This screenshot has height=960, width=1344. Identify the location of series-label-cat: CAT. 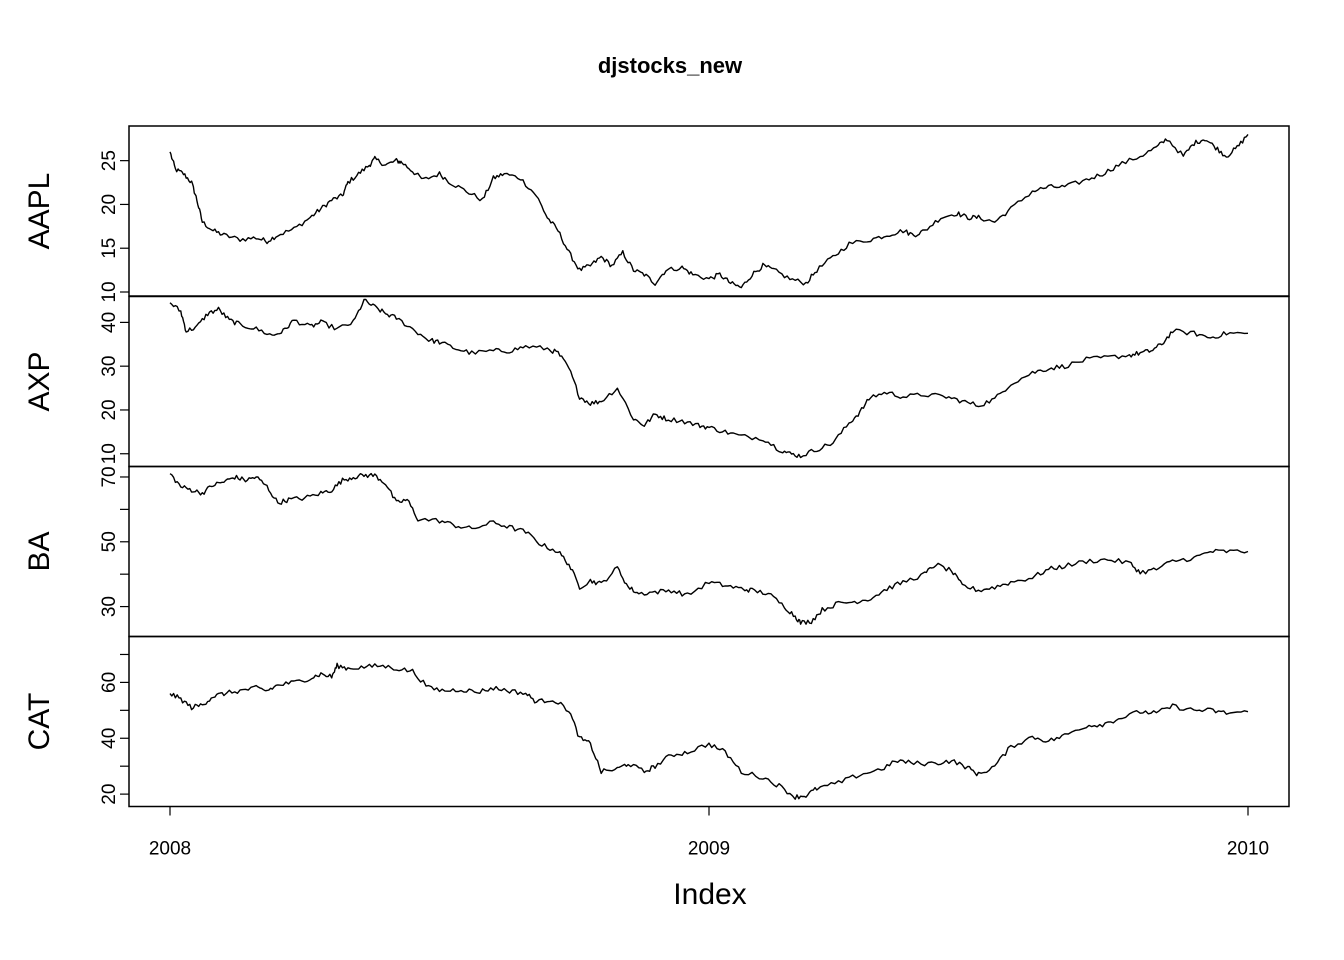
(39, 722).